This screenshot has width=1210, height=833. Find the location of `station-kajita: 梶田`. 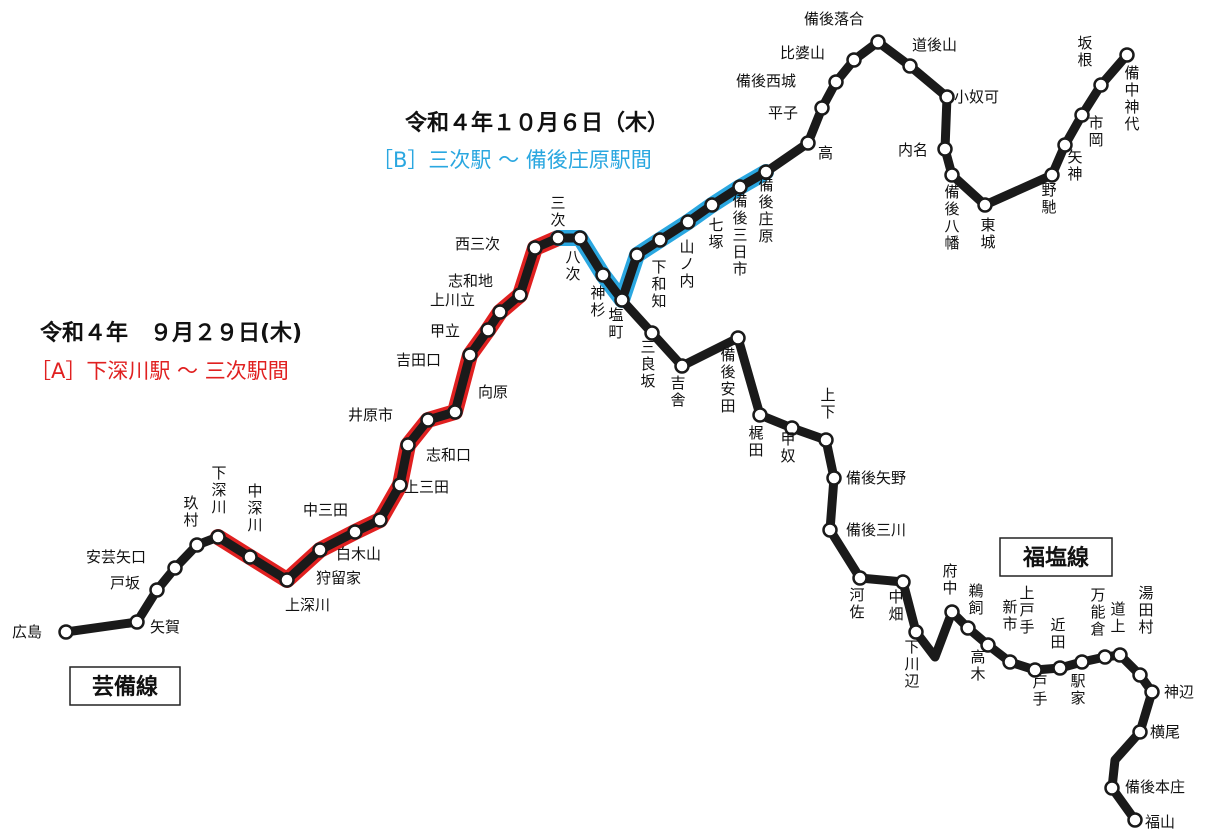

station-kajita: 梶田 is located at coordinates (755, 441).